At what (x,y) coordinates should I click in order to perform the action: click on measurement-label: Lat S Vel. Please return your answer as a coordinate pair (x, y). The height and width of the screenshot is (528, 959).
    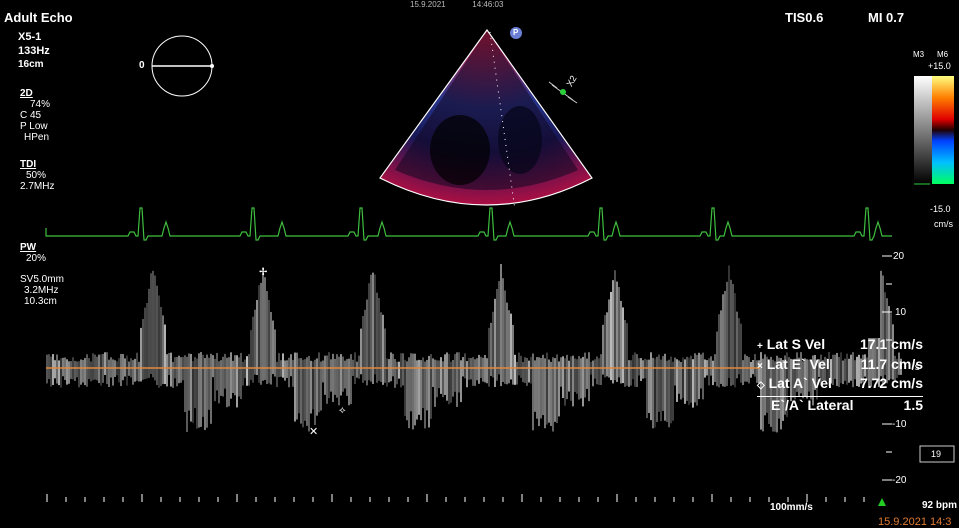
    Looking at the image, I should click on (796, 344).